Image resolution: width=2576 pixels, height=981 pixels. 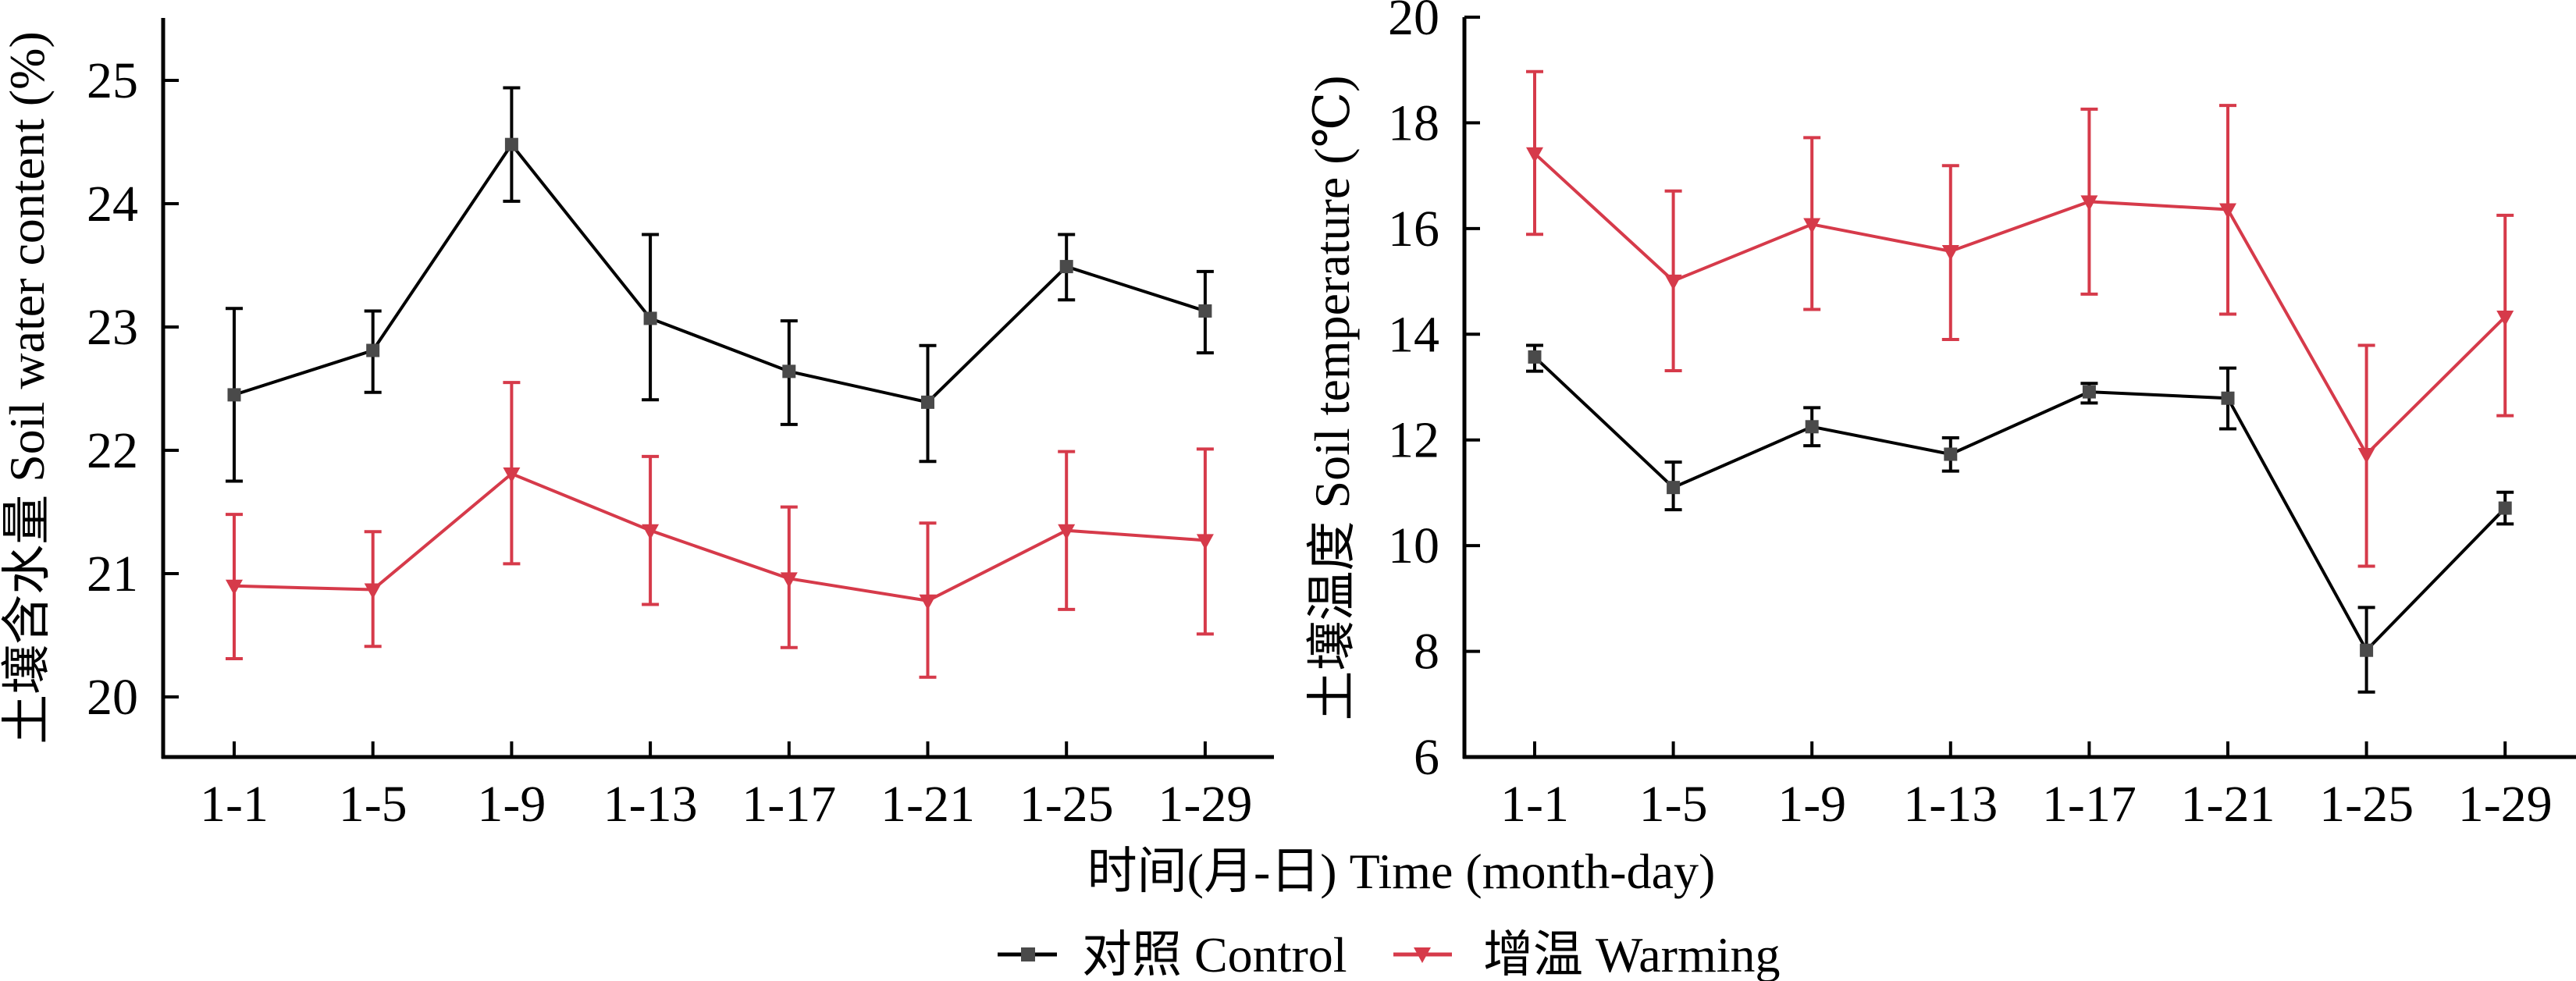 I want to click on y-tick-label: 21, so click(x=112, y=574).